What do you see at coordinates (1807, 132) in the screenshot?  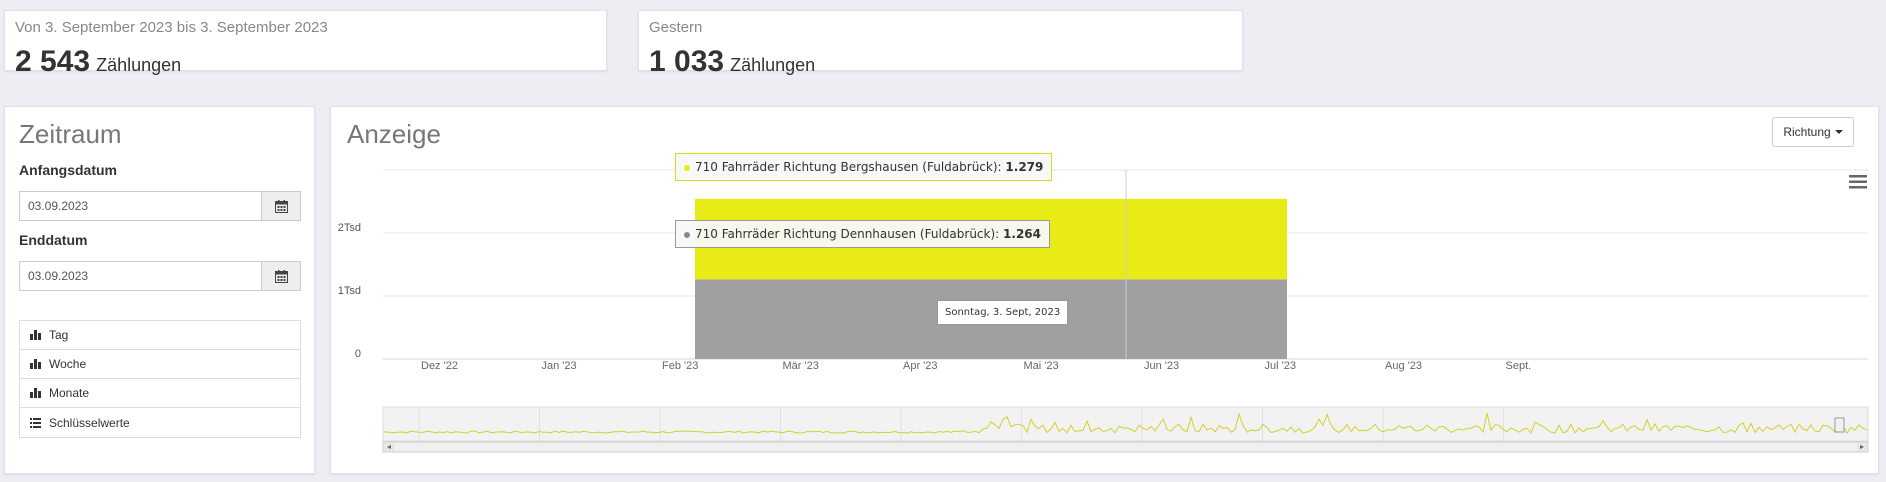 I see `direction-button-label: Richtung` at bounding box center [1807, 132].